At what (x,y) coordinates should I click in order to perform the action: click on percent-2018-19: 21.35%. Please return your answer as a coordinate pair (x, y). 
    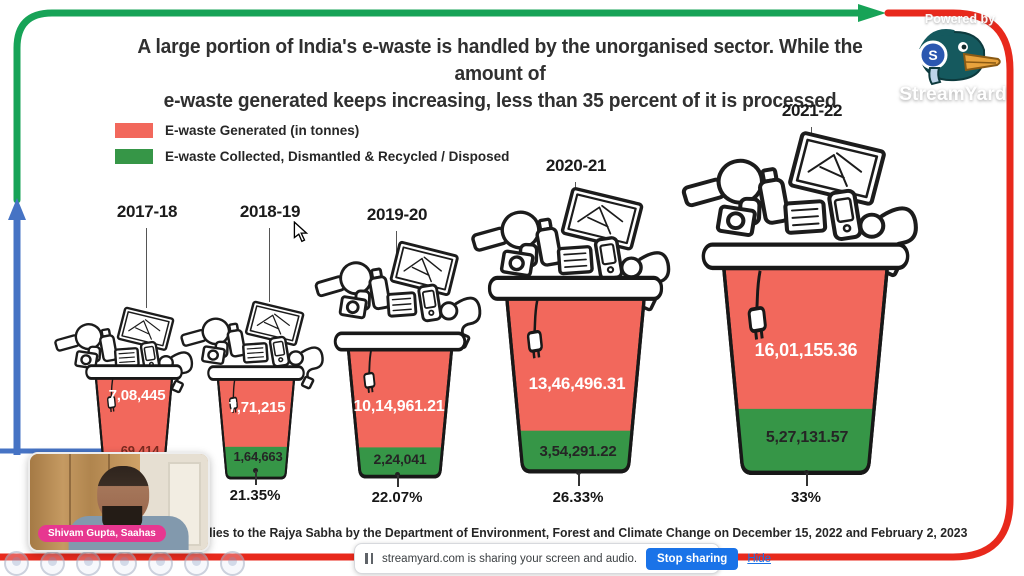
    Looking at the image, I should click on (255, 495).